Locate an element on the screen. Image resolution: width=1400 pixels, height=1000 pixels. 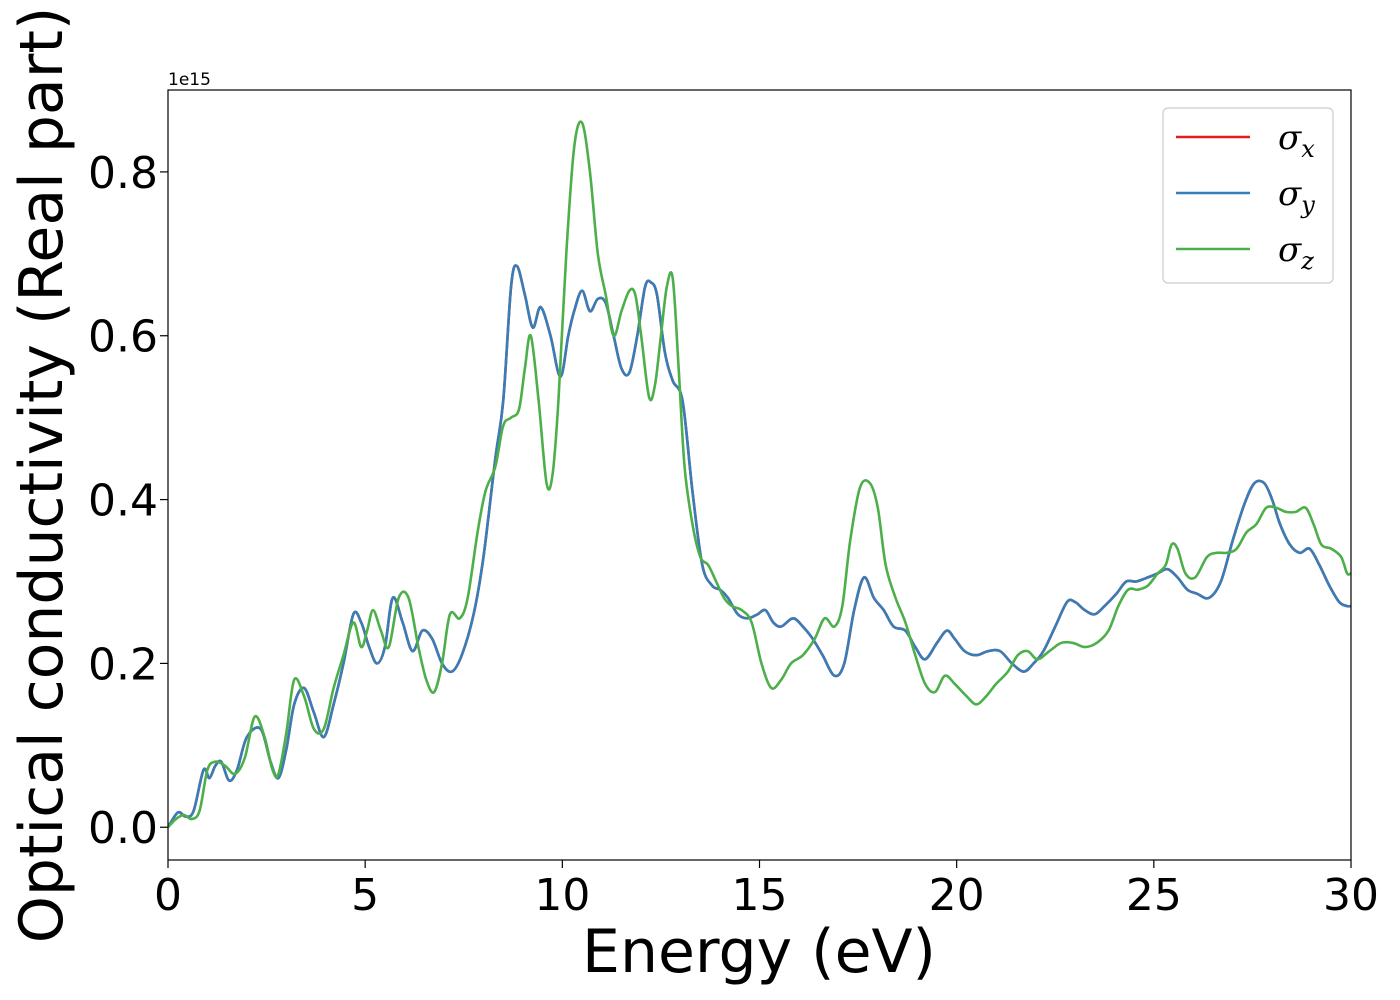
y-tick-label: 0.4 is located at coordinates (123, 501).